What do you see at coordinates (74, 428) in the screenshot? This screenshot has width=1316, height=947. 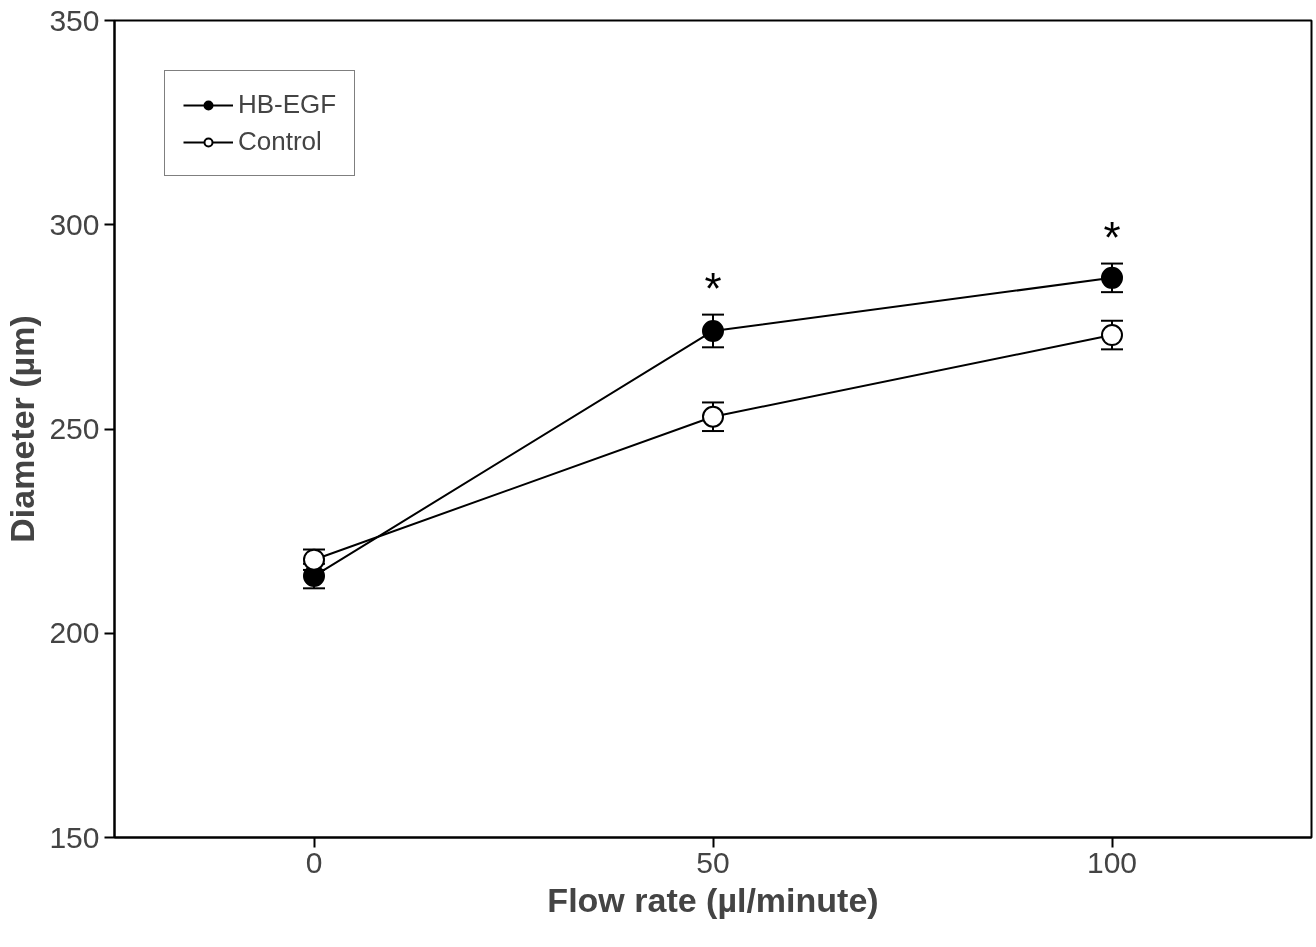 I see `y-tick-label: 250` at bounding box center [74, 428].